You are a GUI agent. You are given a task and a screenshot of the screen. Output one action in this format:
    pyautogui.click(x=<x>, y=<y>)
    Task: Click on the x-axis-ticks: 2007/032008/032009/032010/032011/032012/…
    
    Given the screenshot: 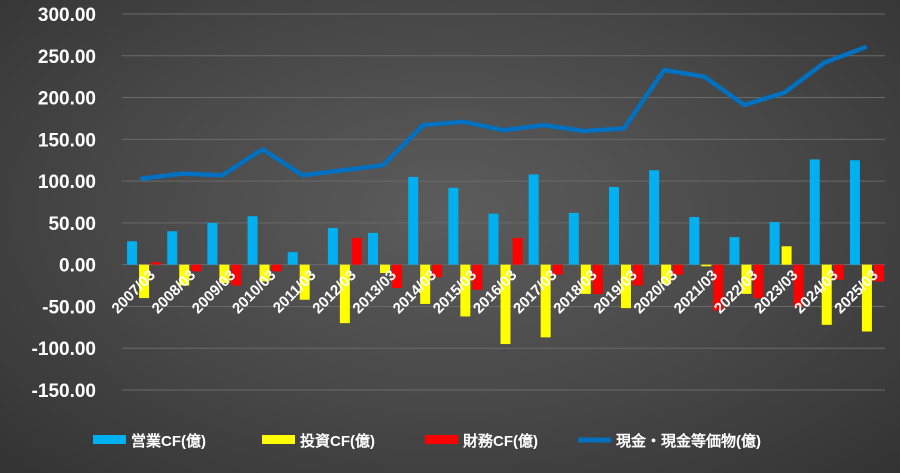 What is the action you would take?
    pyautogui.click(x=495, y=292)
    